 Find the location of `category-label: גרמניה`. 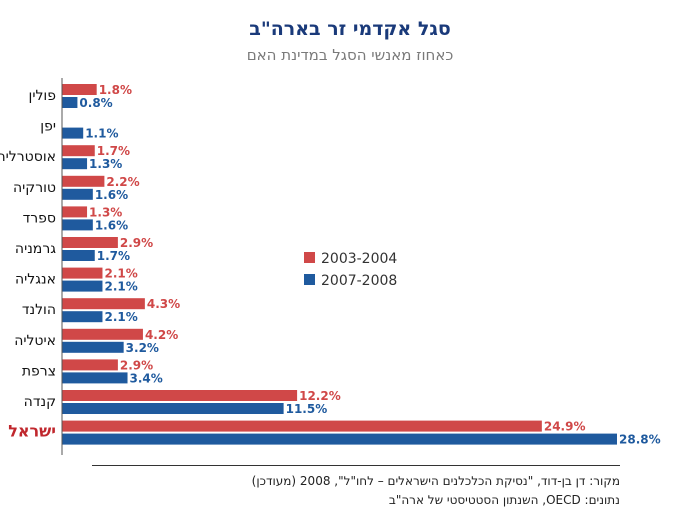

category-label: גרמניה is located at coordinates (35, 249).